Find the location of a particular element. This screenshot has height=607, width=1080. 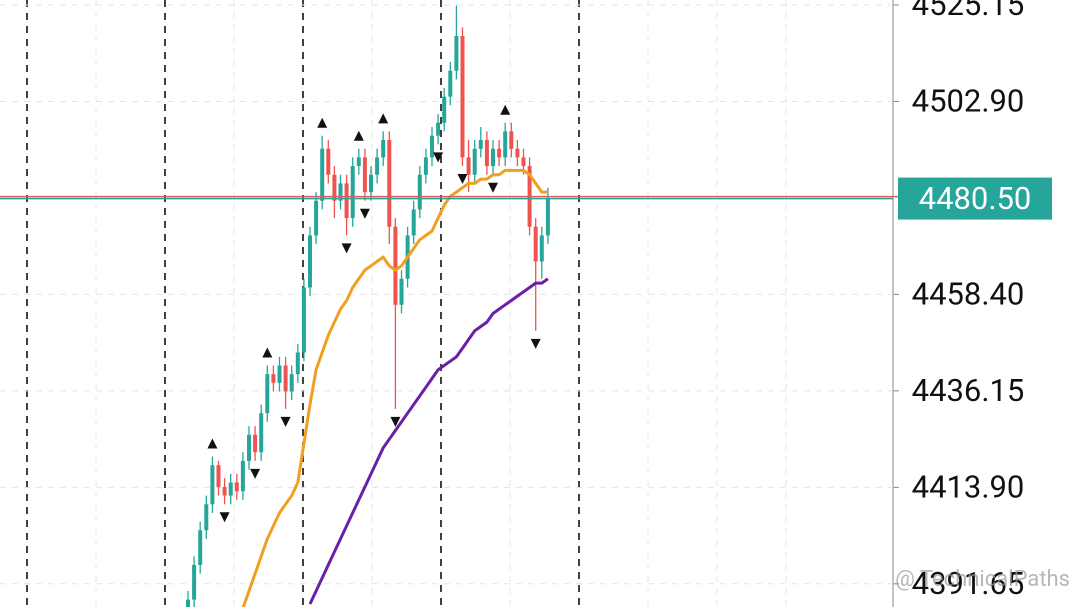

last-price-label: 4480.50 is located at coordinates (975, 198).